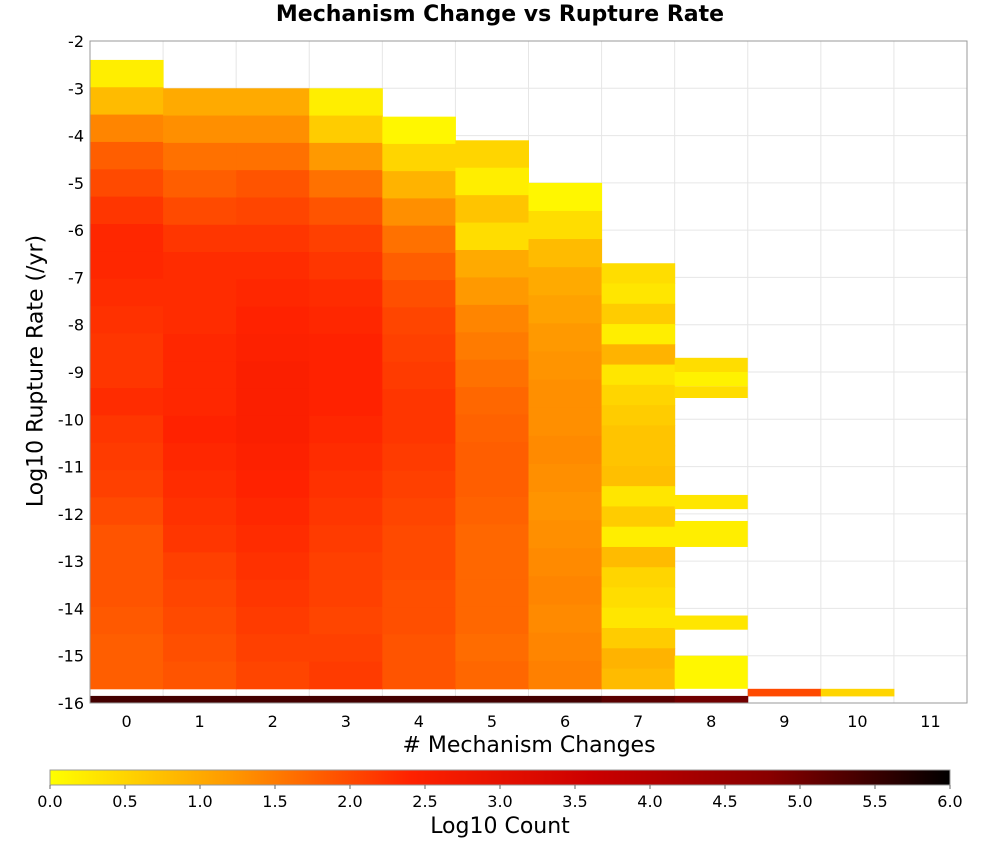 This screenshot has height=850, width=1000. What do you see at coordinates (76, 183) in the screenshot?
I see `y-tick-label: -5` at bounding box center [76, 183].